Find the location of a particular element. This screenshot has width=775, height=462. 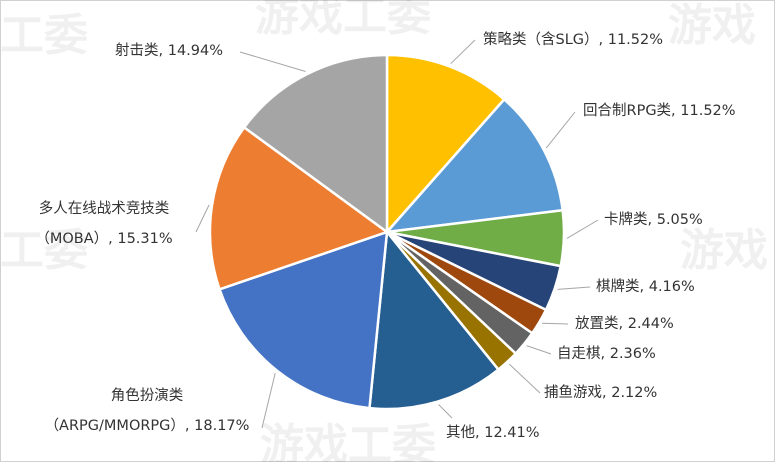

slice-label-turn-based-rpg: 回合制RPG类, 11.52% is located at coordinates (659, 110).